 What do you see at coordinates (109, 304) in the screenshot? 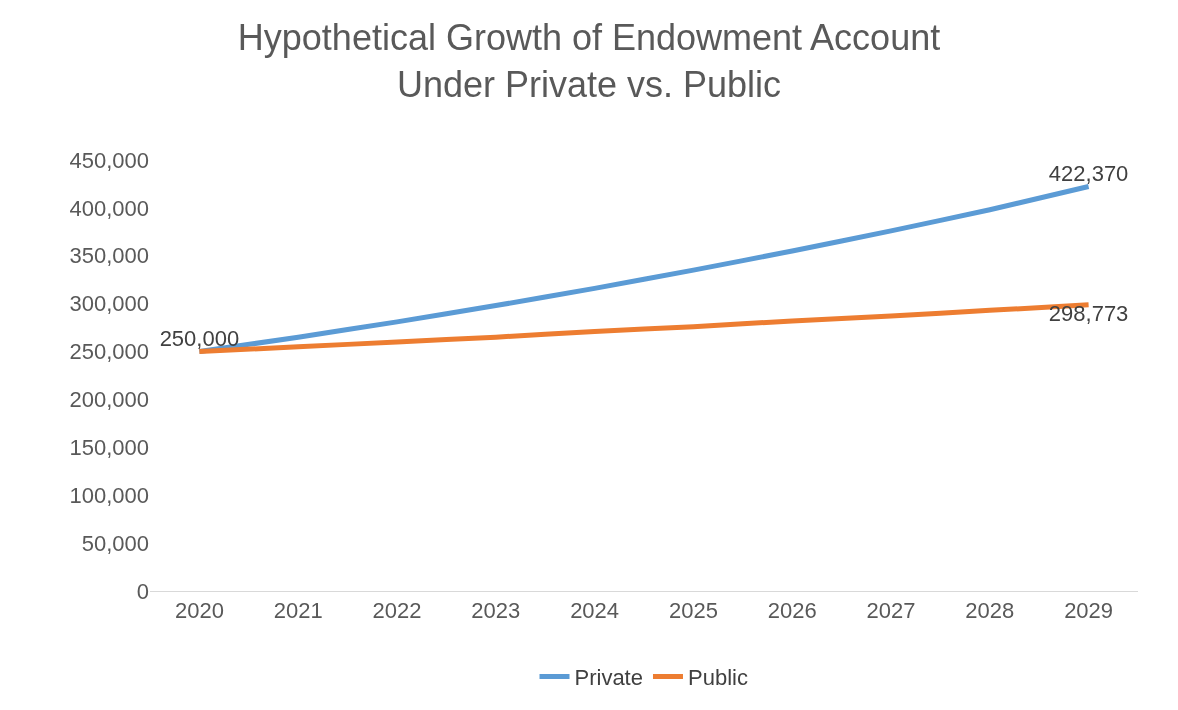
I see `y-tick-label: 300,000` at bounding box center [109, 304].